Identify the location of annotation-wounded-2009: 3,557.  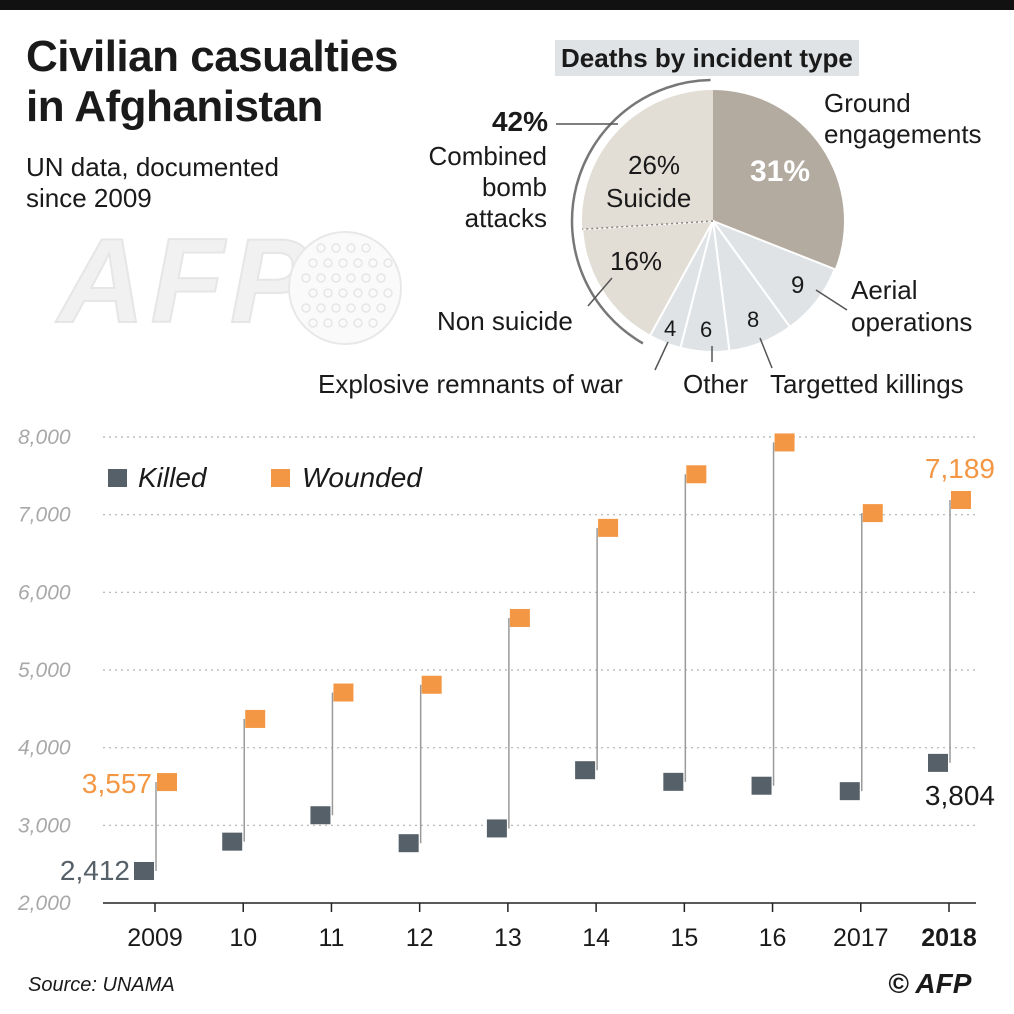
(117, 783).